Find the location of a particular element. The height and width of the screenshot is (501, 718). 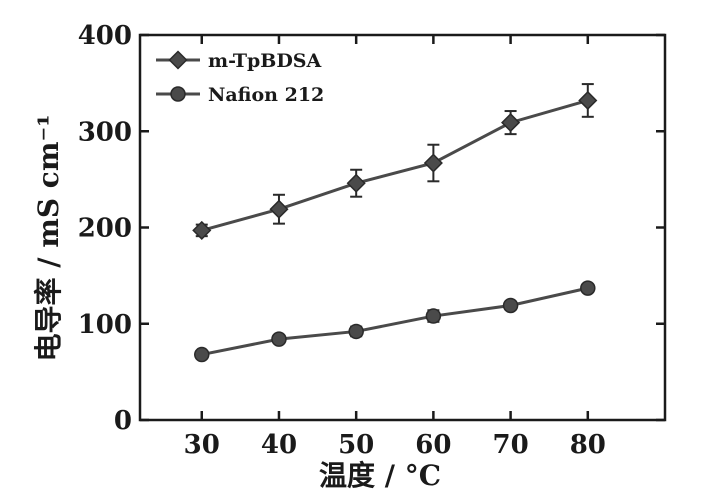

x-axis-title: 温度 / °C is located at coordinates (380, 475).